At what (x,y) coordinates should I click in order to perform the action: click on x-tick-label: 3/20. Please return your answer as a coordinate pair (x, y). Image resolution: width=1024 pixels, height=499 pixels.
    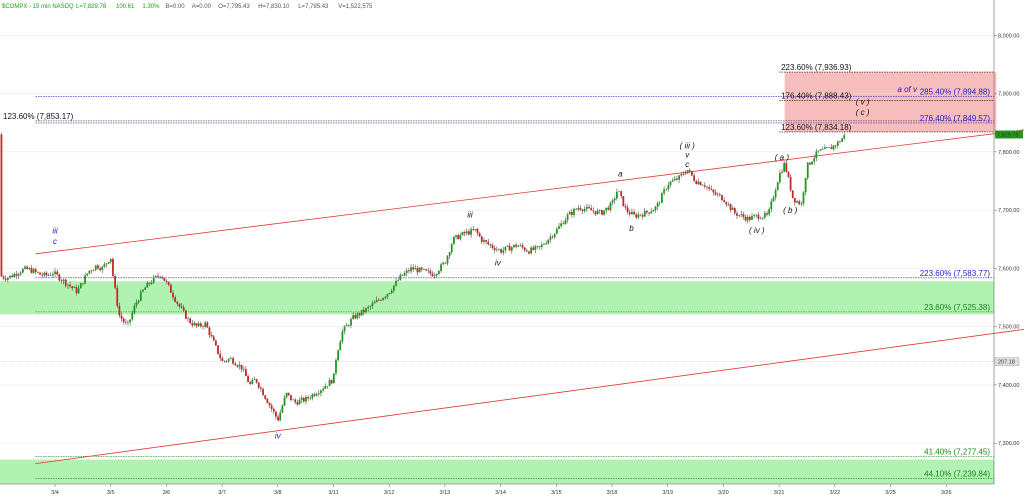
    Looking at the image, I should click on (723, 493).